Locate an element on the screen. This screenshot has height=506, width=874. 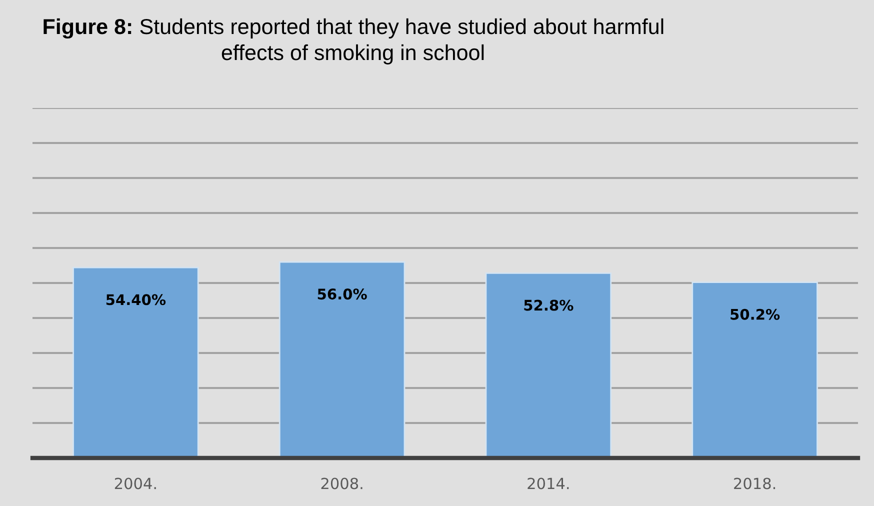
data-label: 52.8% is located at coordinates (549, 305).